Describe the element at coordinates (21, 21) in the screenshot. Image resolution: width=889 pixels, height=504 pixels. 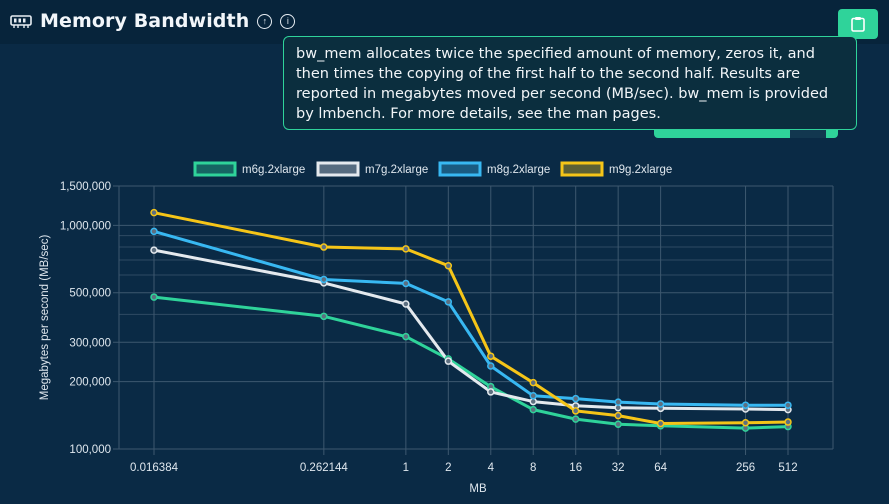
I see `memory-icon` at that location.